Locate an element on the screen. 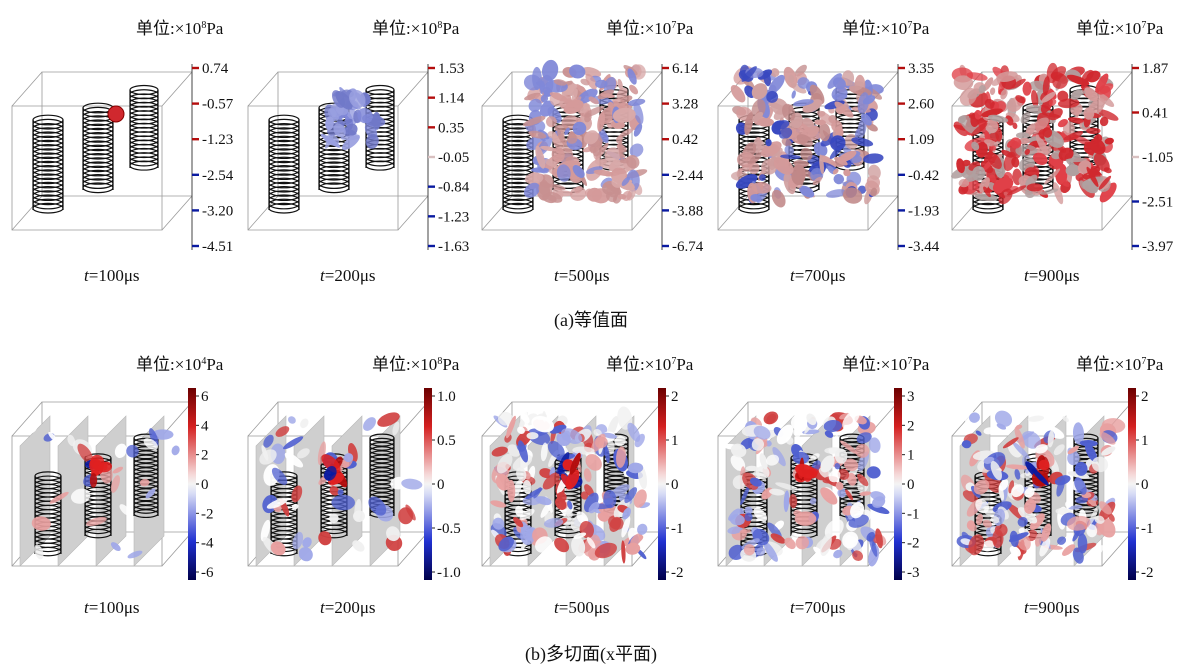 This screenshot has height=666, width=1182. colorbar-tick-label: 2.60 is located at coordinates (921, 105).